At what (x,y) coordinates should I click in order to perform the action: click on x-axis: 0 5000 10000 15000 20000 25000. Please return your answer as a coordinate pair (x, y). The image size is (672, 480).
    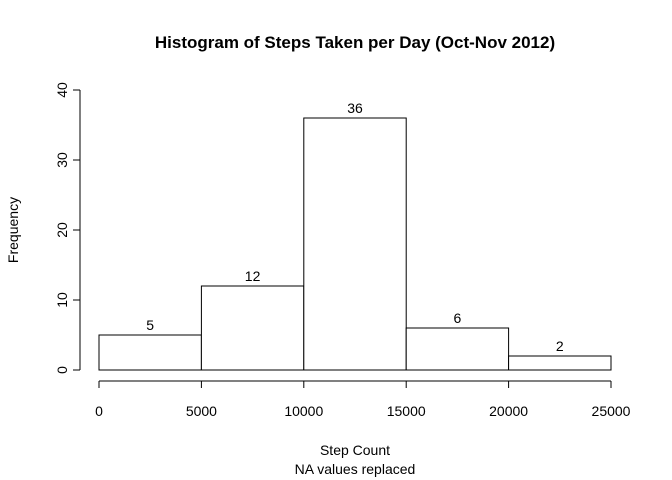
    Looking at the image, I should click on (363, 399).